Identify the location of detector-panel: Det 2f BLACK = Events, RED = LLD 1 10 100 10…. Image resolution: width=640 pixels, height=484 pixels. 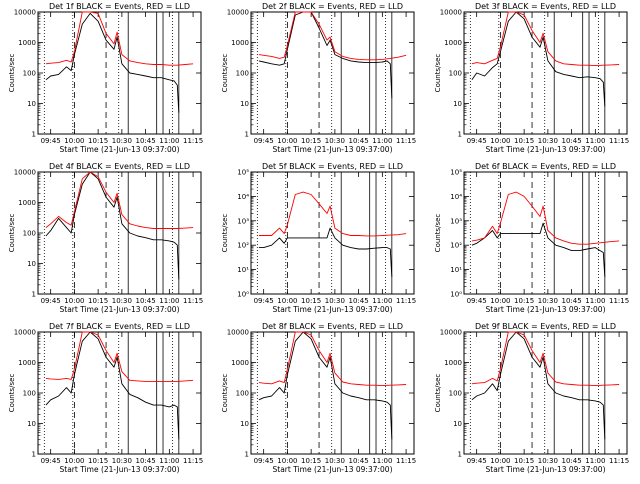
(318, 78).